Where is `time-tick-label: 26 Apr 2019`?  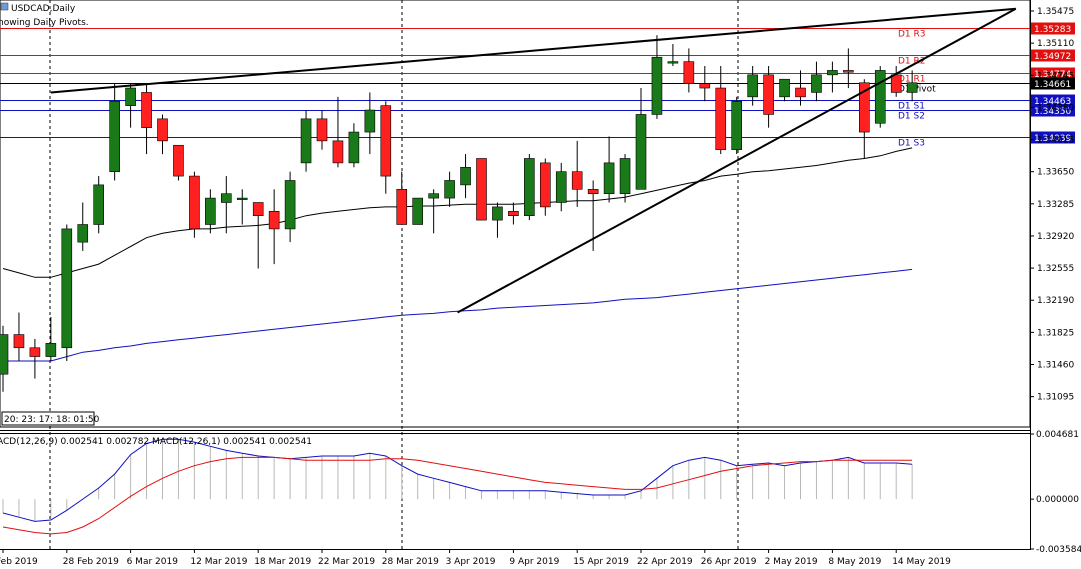
time-tick-label: 26 Apr 2019 is located at coordinates (729, 562).